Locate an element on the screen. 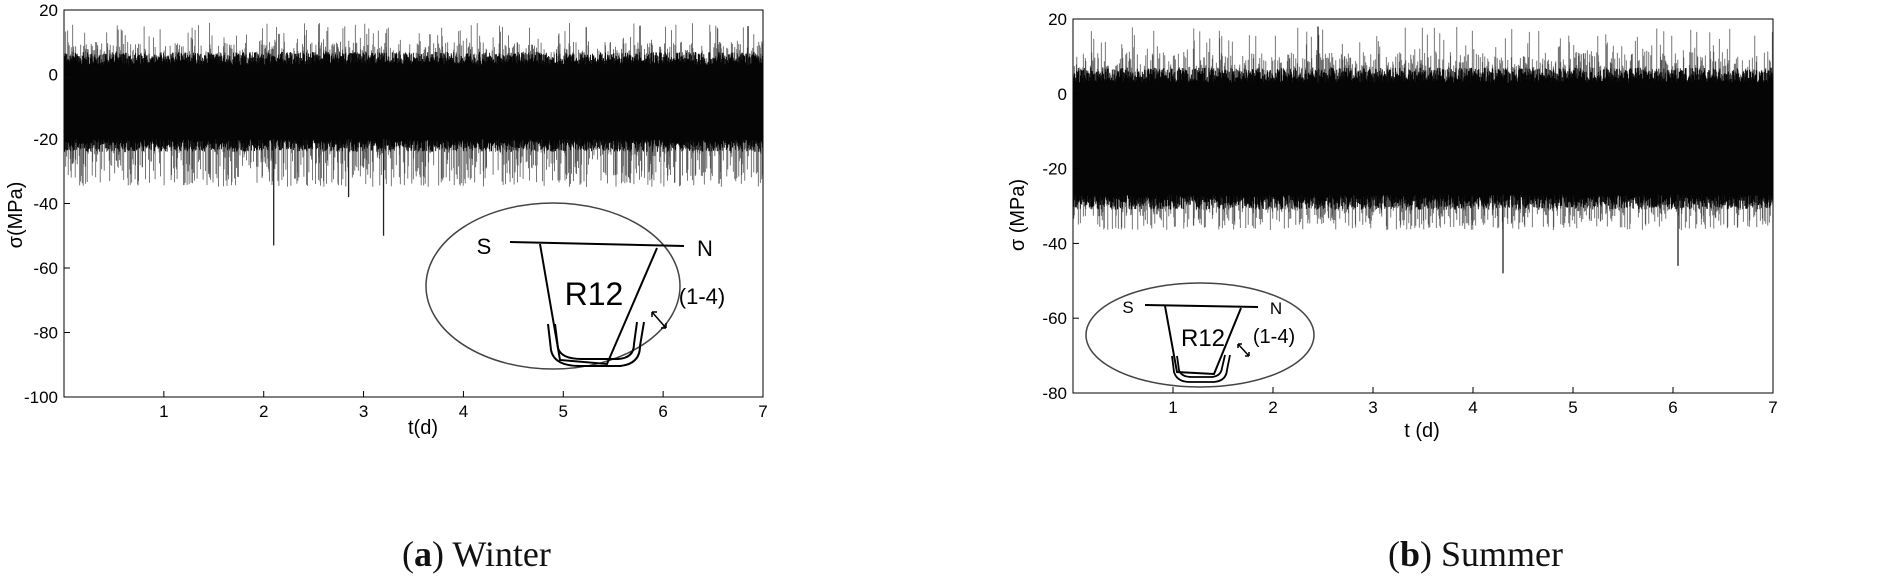 This screenshot has height=583, width=1902. caption-summer: (b) Summer is located at coordinates (1476, 554).